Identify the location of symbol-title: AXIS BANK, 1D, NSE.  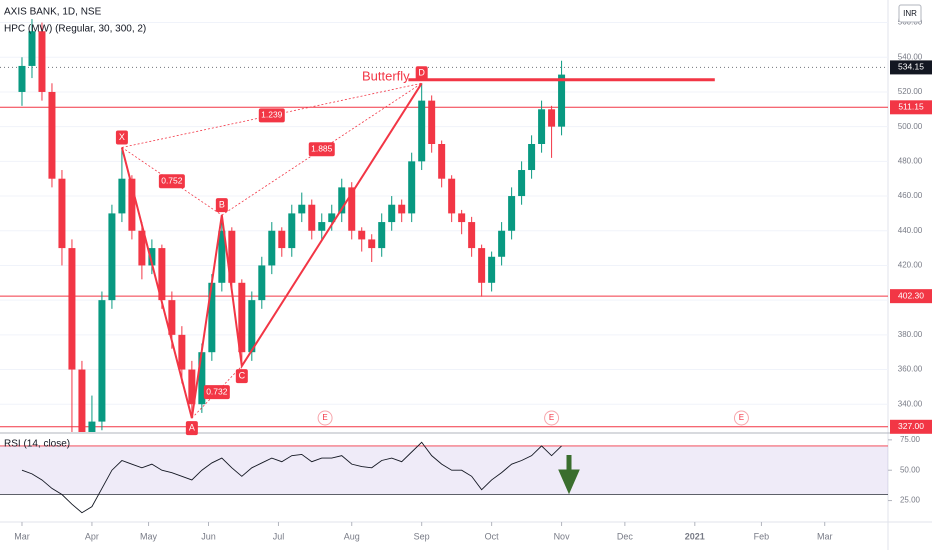
(53, 12).